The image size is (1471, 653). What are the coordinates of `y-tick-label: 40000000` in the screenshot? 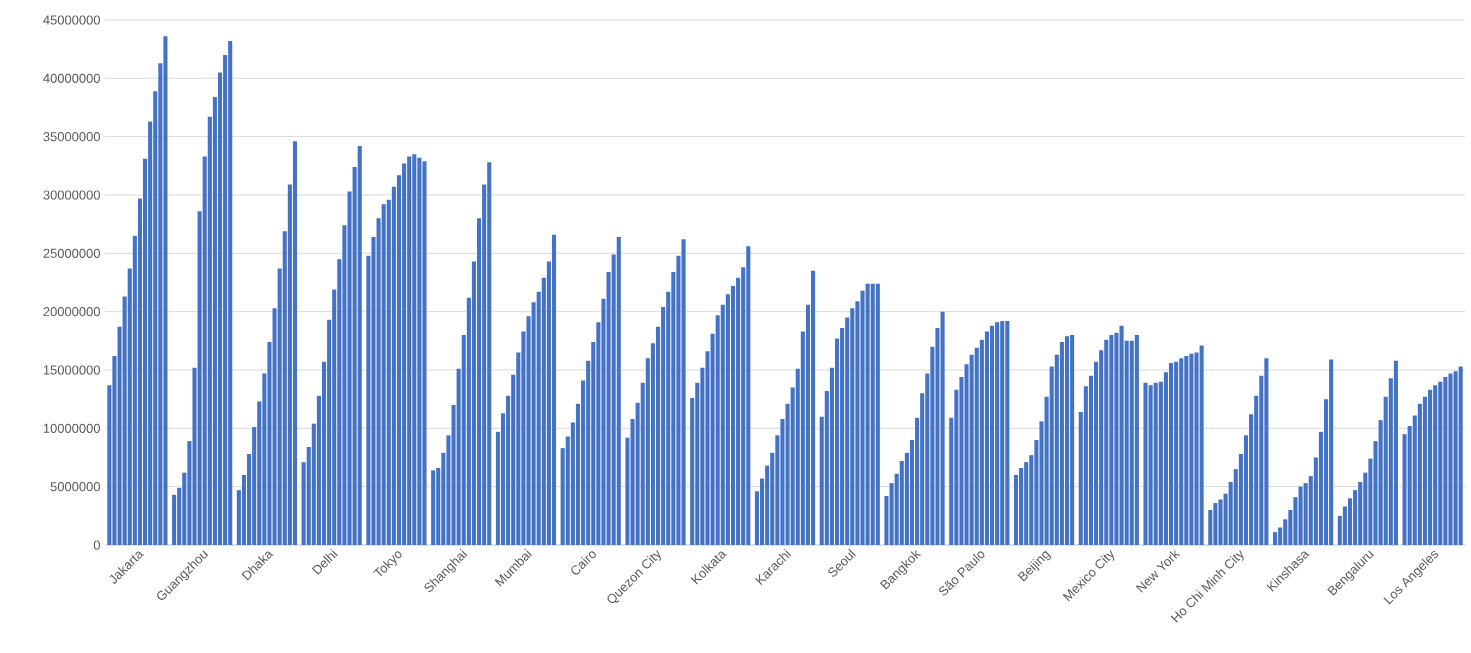 It's located at (71, 78).